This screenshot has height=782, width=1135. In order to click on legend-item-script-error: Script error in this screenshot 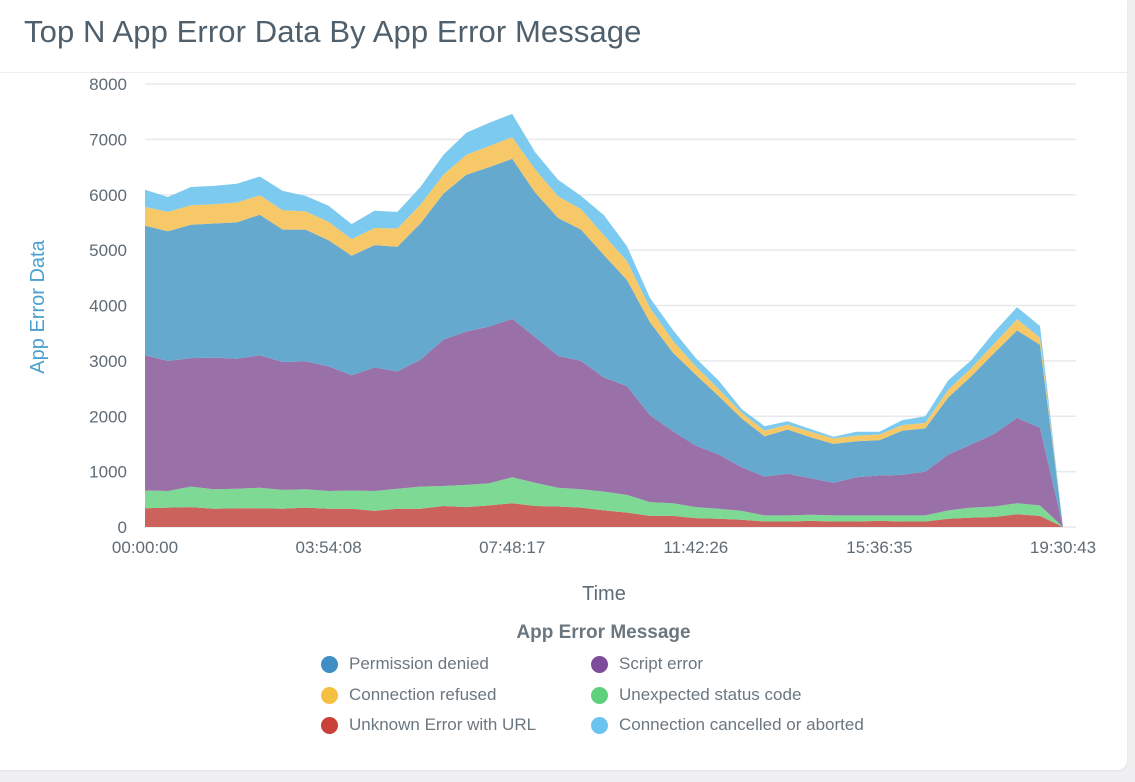, I will do `click(647, 664)`.